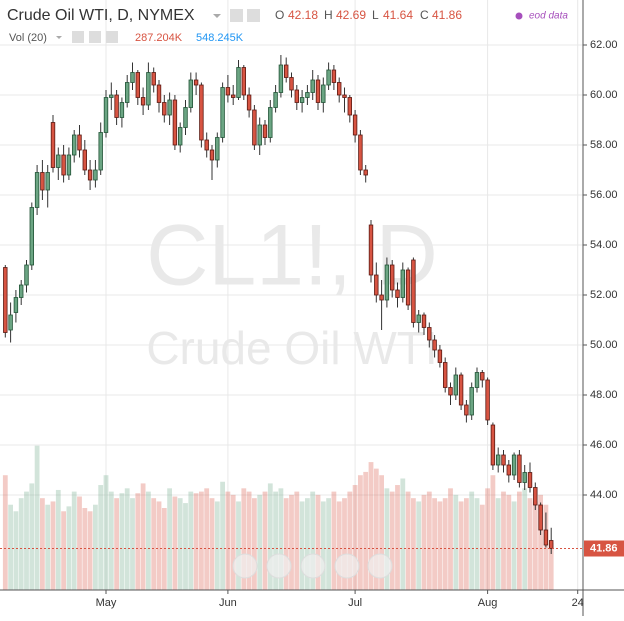  Describe the element at coordinates (59, 37) in the screenshot. I see `volume-dropdown` at that location.